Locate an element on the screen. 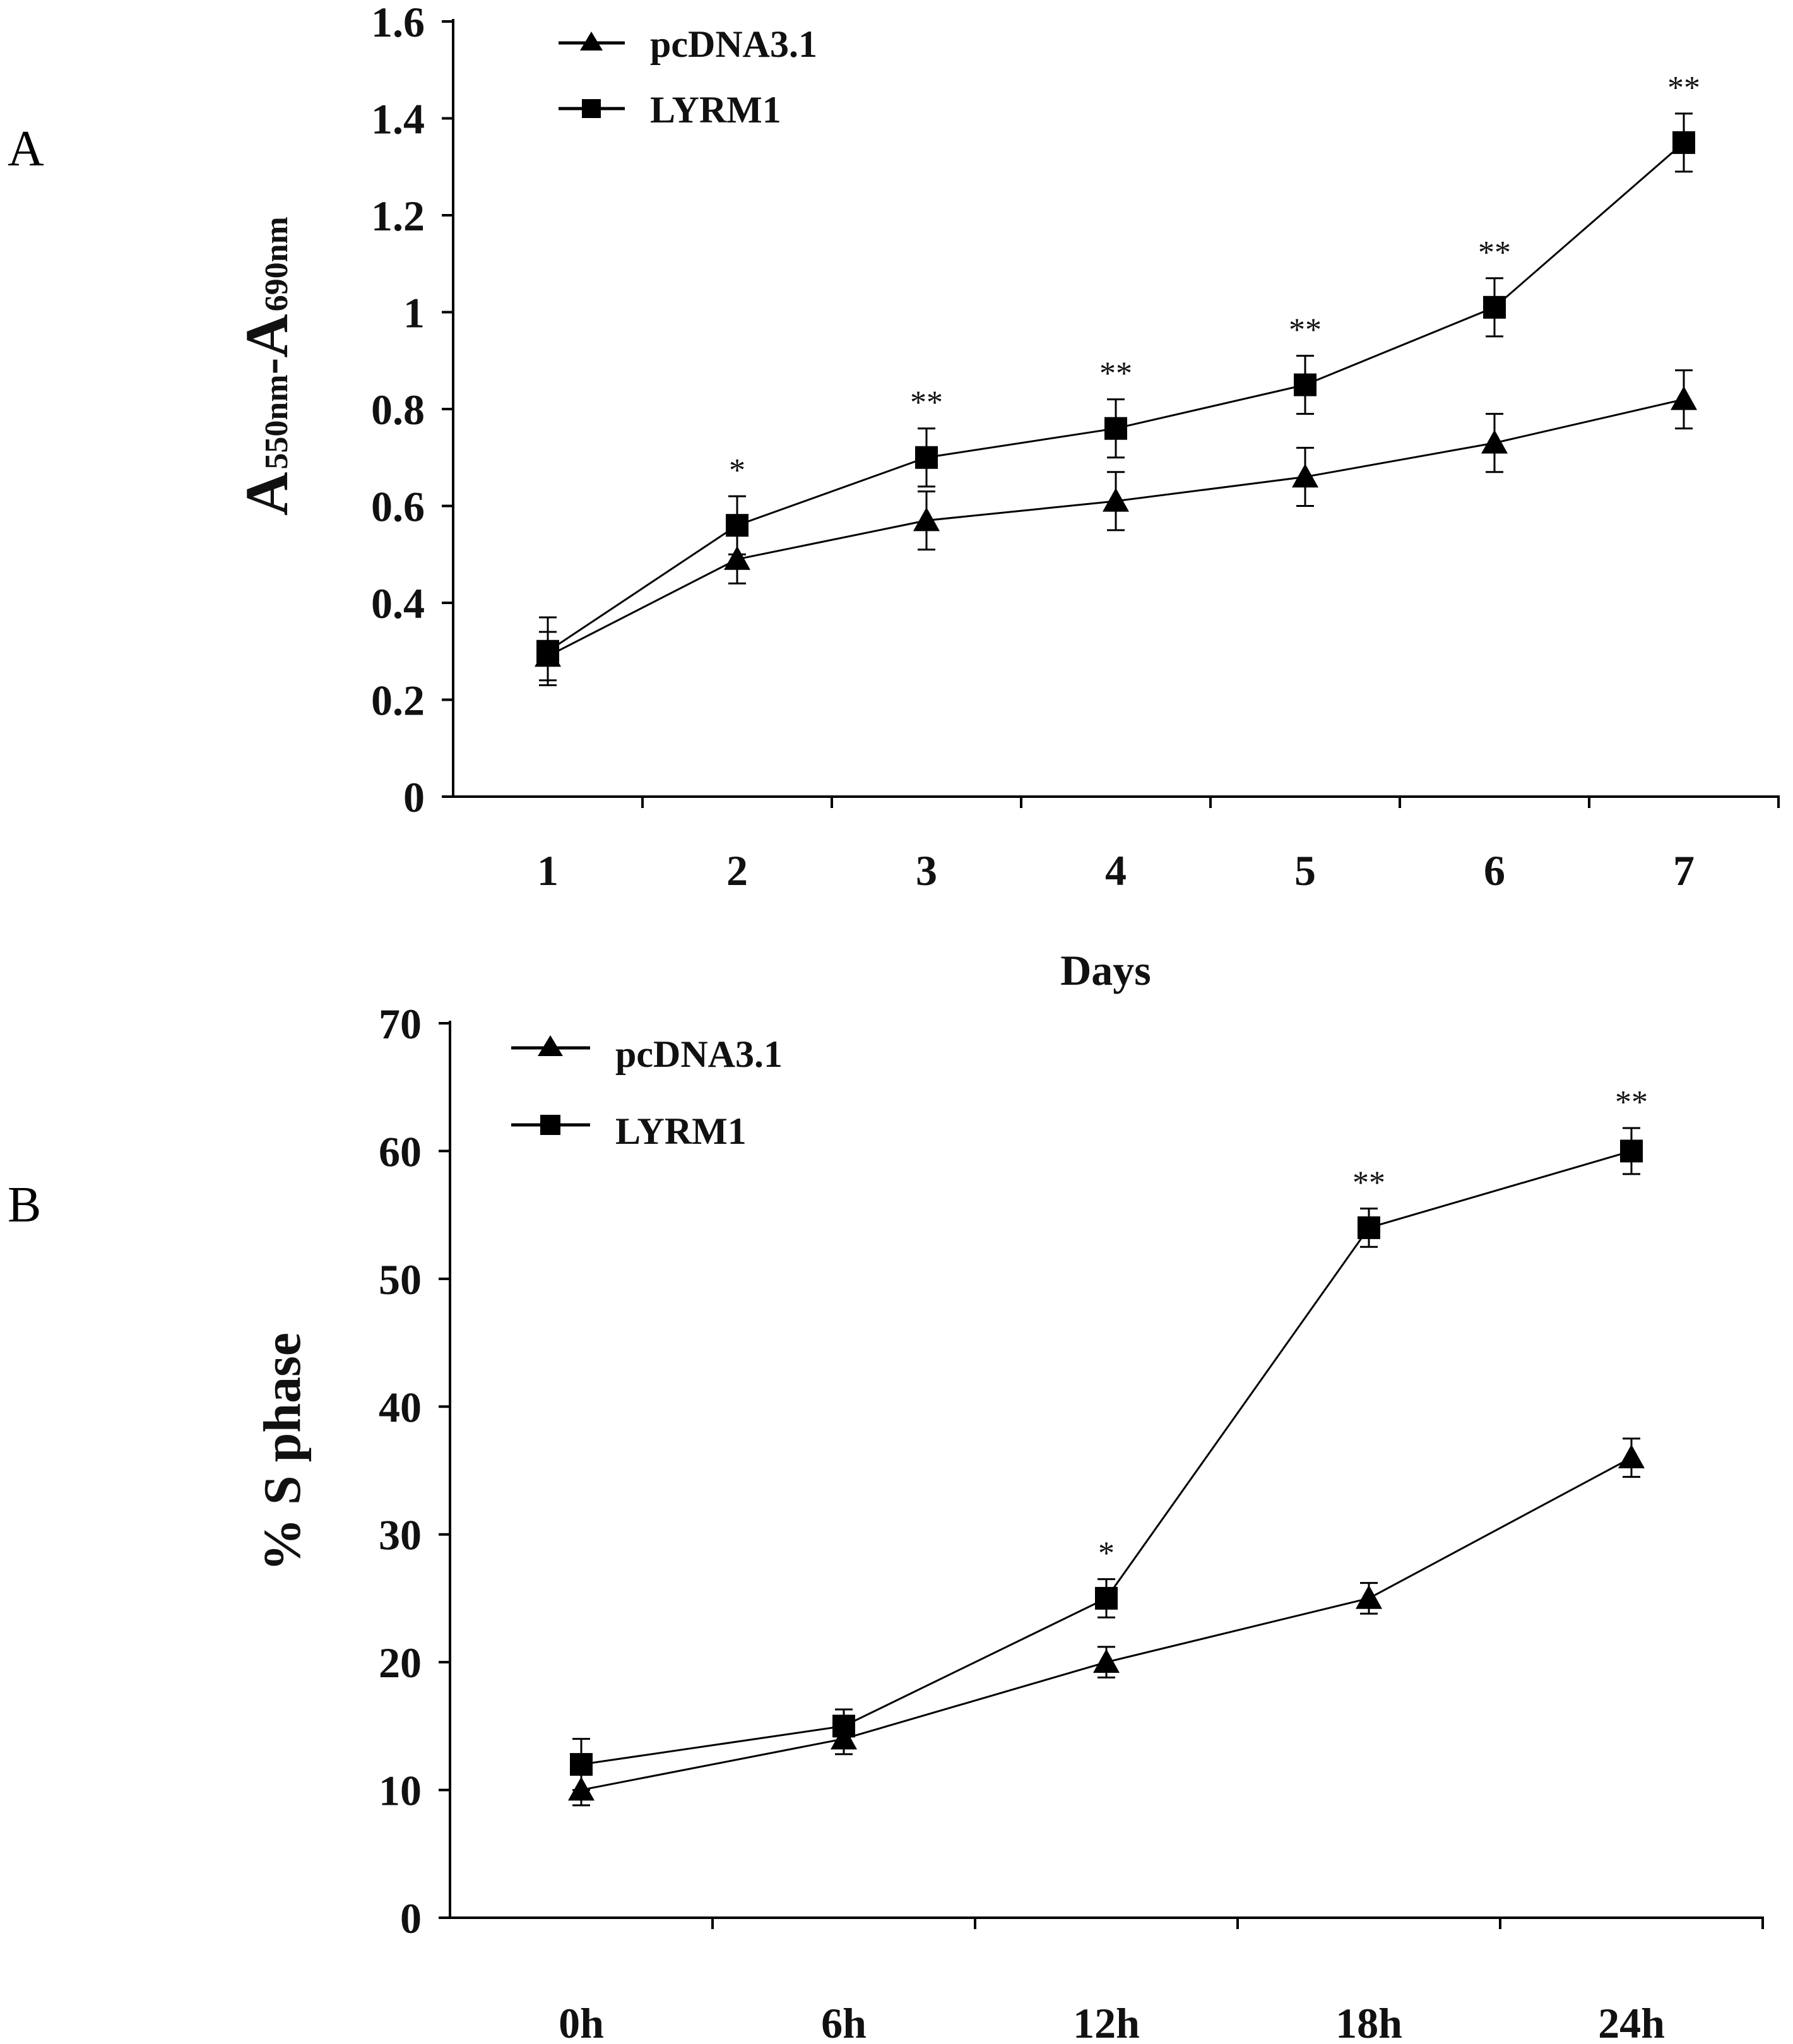  chart-b-y-tick-label: 30 is located at coordinates (401, 1535).